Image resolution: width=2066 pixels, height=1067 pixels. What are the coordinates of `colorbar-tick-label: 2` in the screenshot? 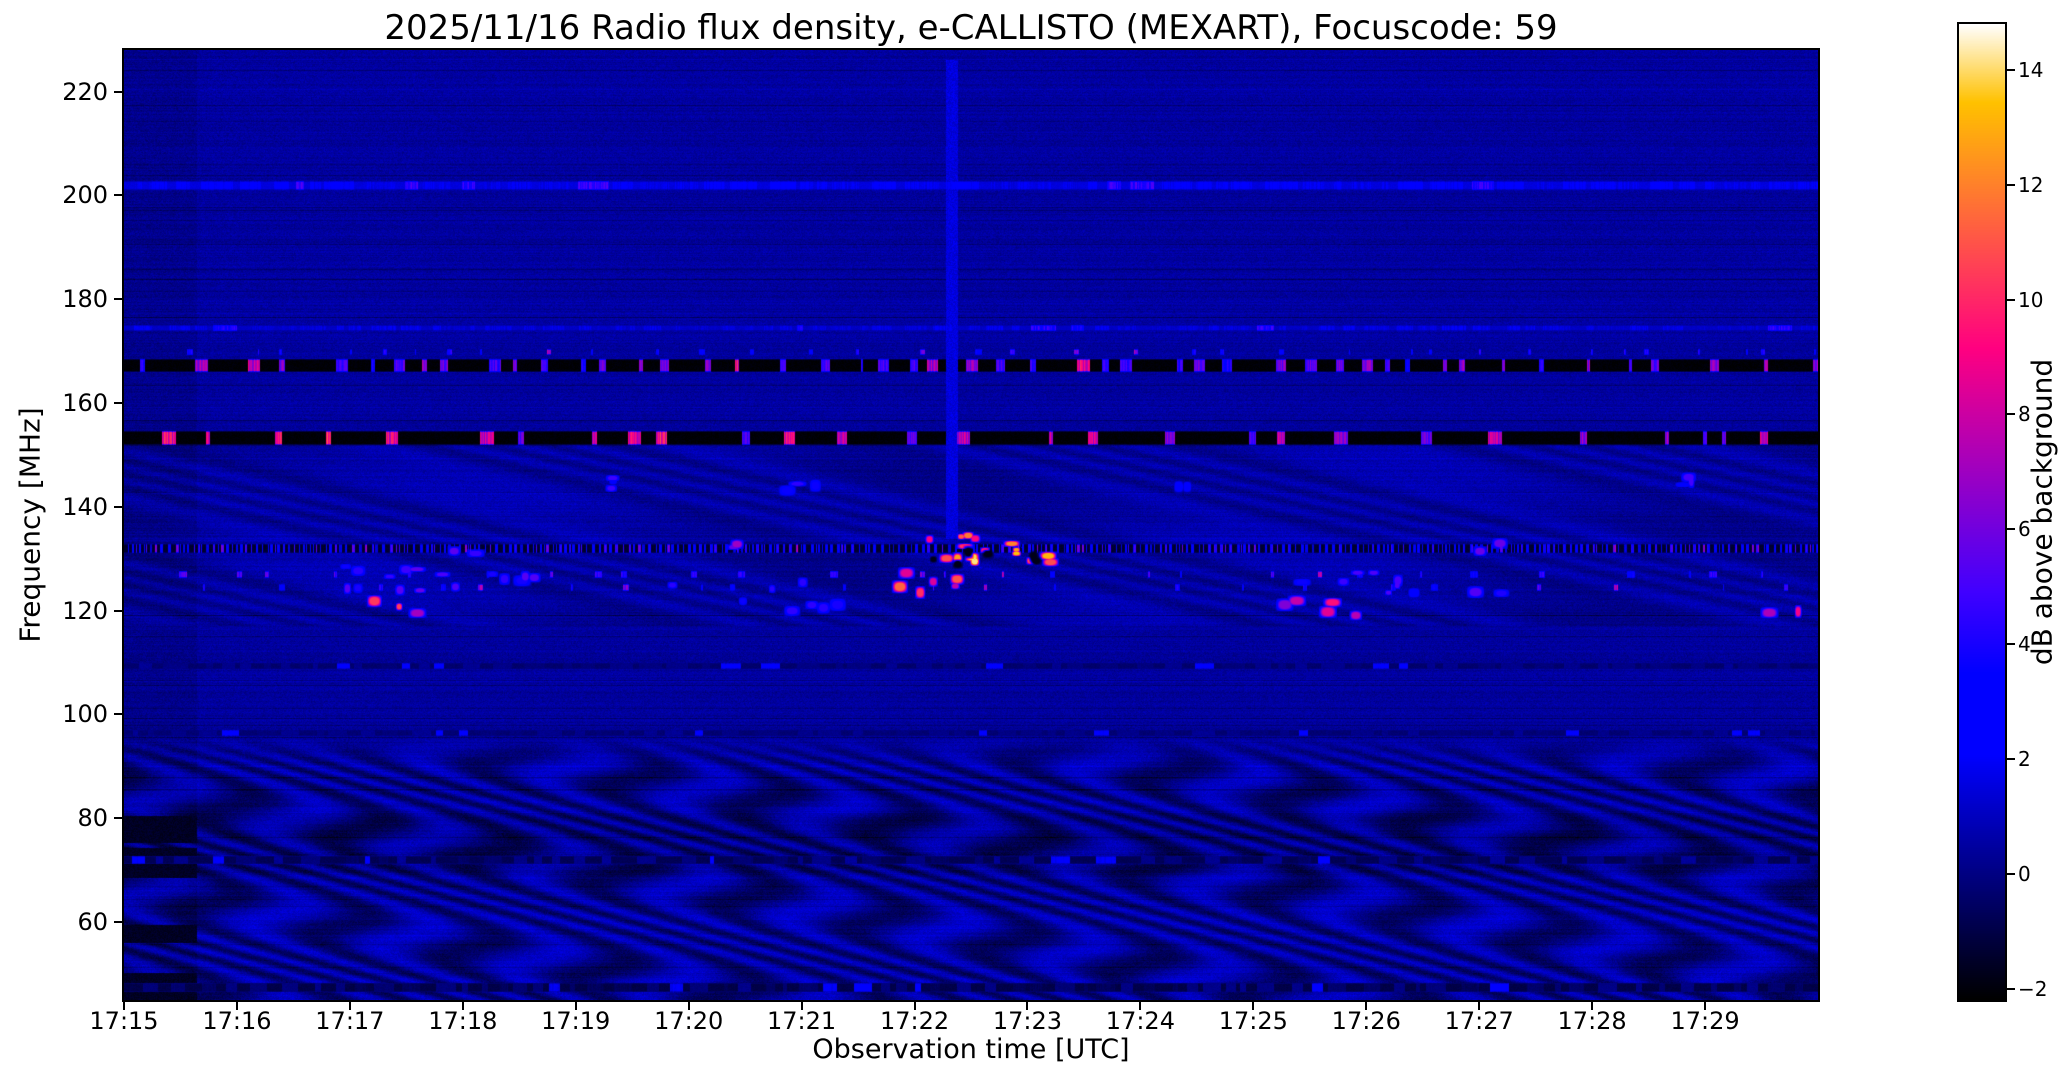 It's located at (2024, 758).